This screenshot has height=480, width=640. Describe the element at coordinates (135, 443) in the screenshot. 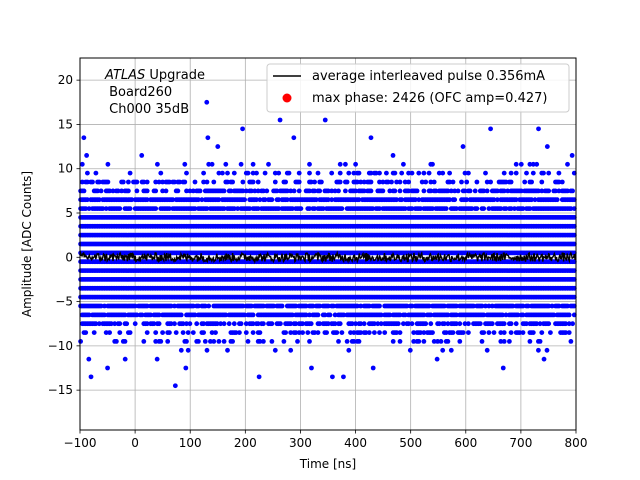

I see `x-tick-label: 0` at that location.